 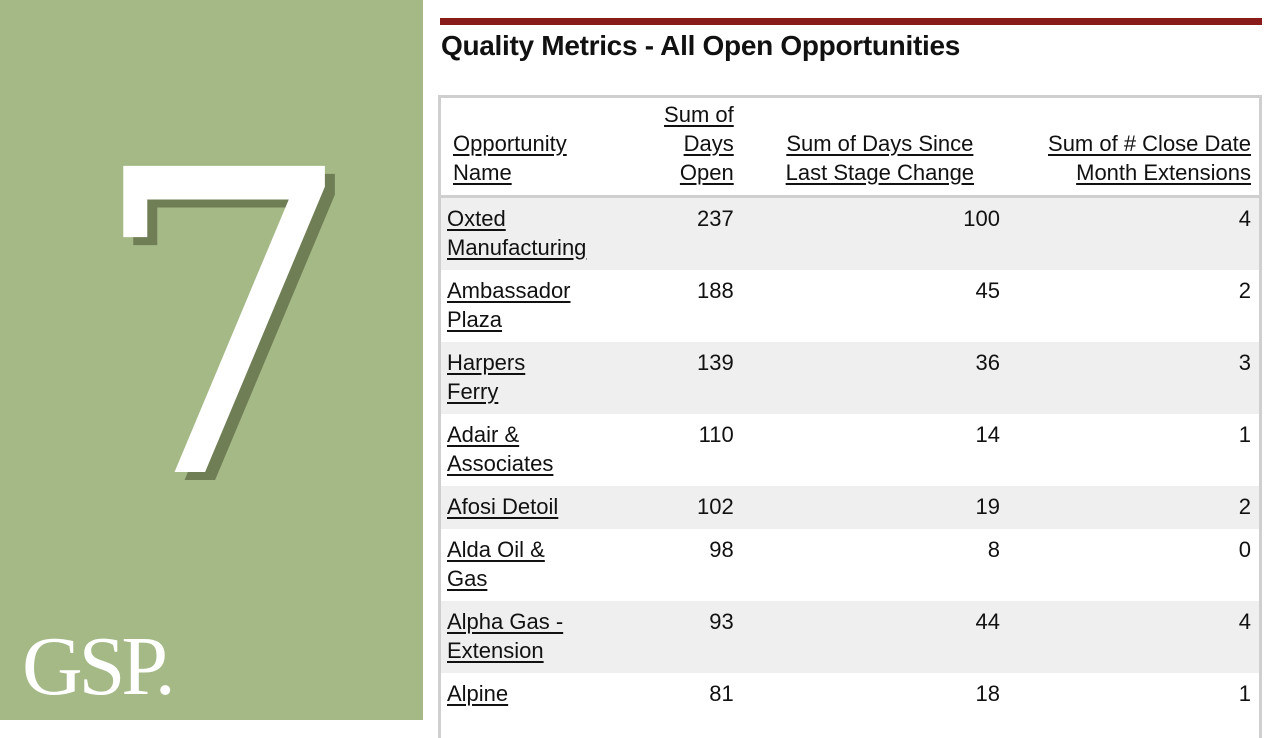 What do you see at coordinates (715, 290) in the screenshot?
I see `days-open-cell: 188` at bounding box center [715, 290].